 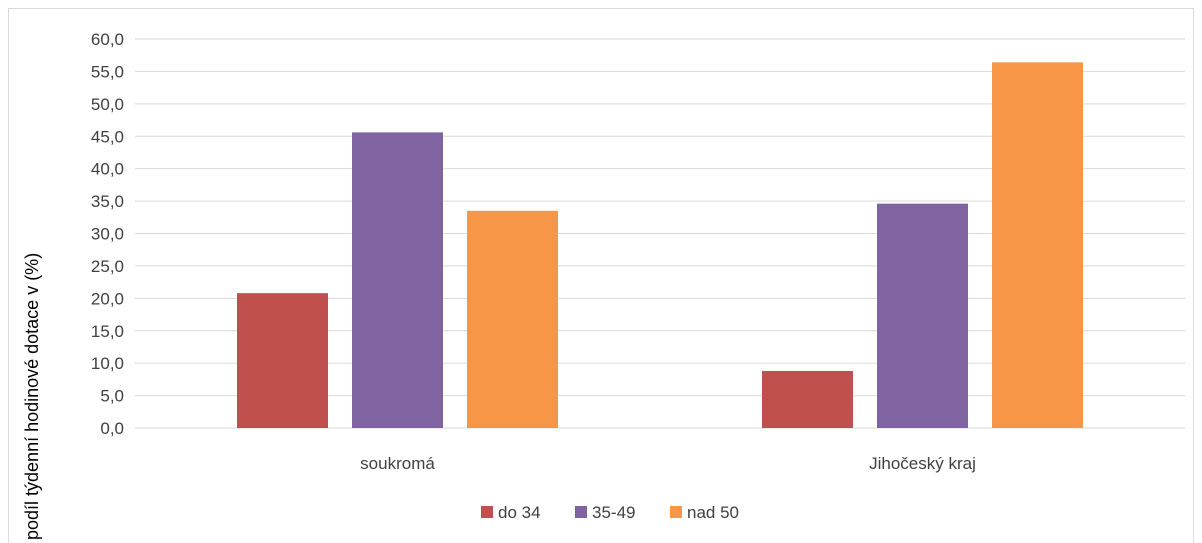 I want to click on x-category-label: soukromá, so click(x=397, y=463).